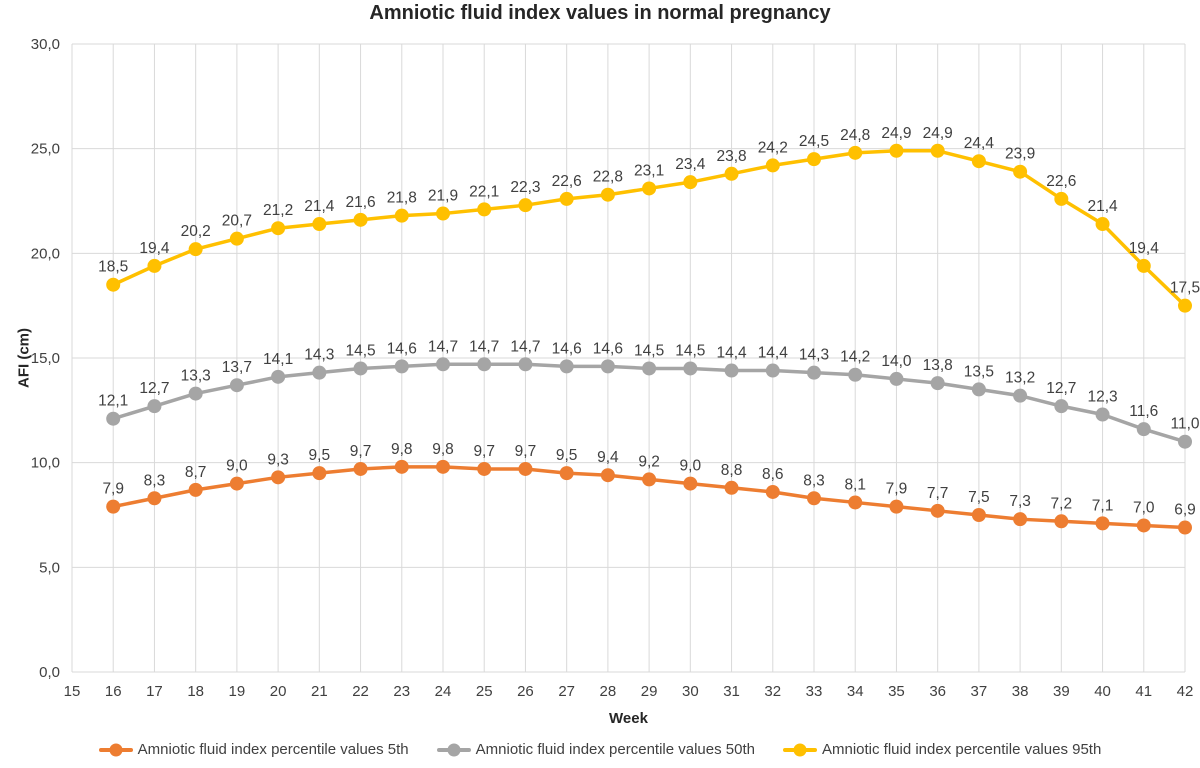 This screenshot has height=768, width=1200. What do you see at coordinates (773, 353) in the screenshot?
I see `data-point-label: 14,4` at bounding box center [773, 353].